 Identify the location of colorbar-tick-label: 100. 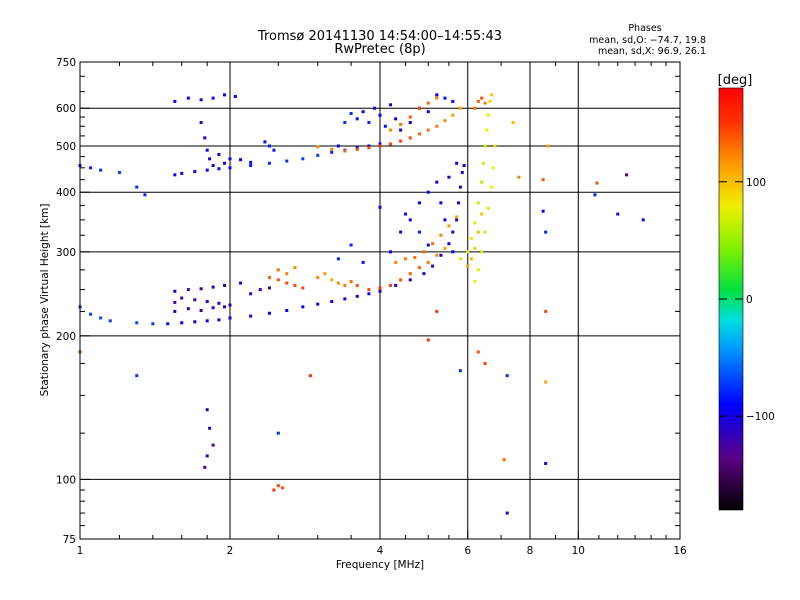
(756, 183).